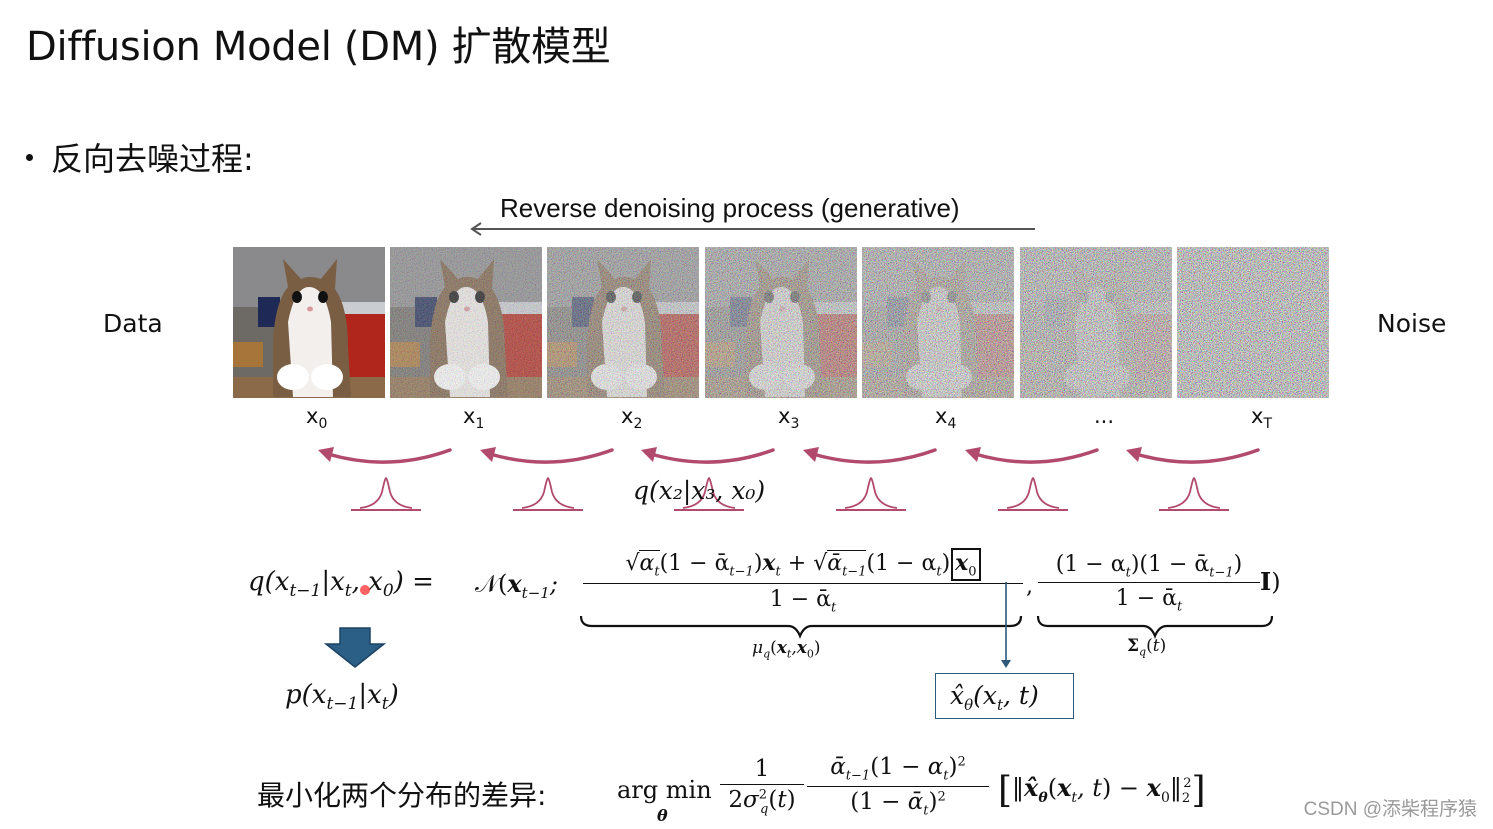 Image resolution: width=1493 pixels, height=829 pixels. I want to click on label-x3: x3, so click(789, 418).